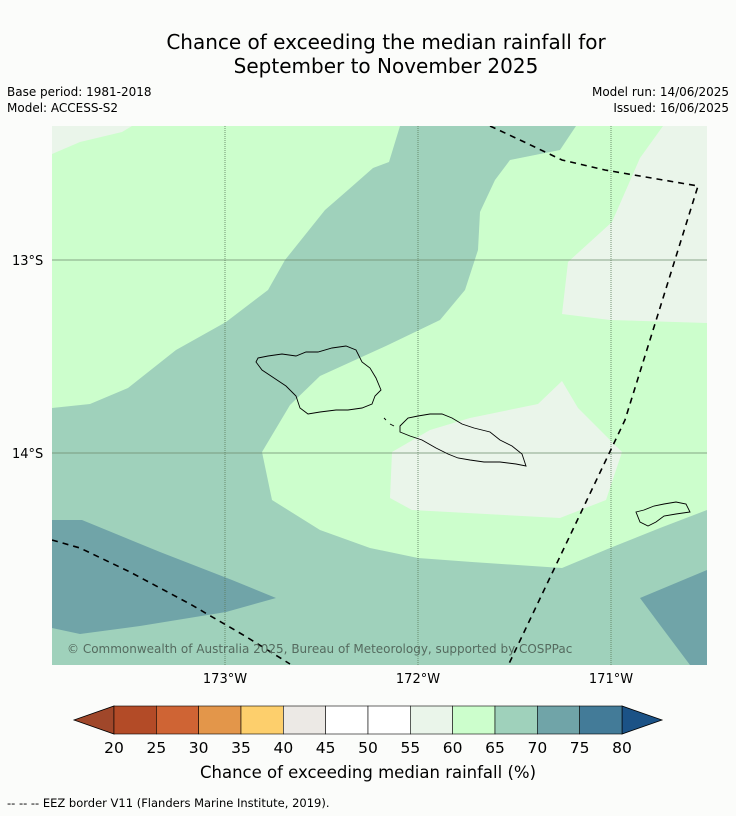 This screenshot has width=736, height=816. Describe the element at coordinates (671, 108) in the screenshot. I see `issued-date: Issued: 16/06/2025` at that location.